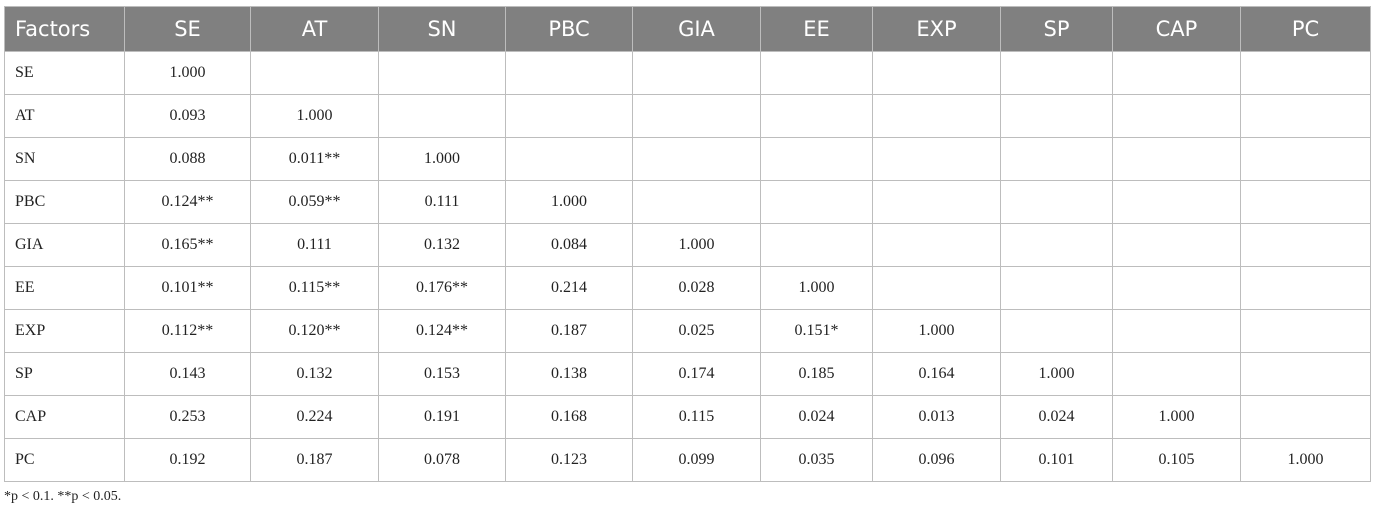  Describe the element at coordinates (1056, 29) in the screenshot. I see `column-header: SP` at that location.